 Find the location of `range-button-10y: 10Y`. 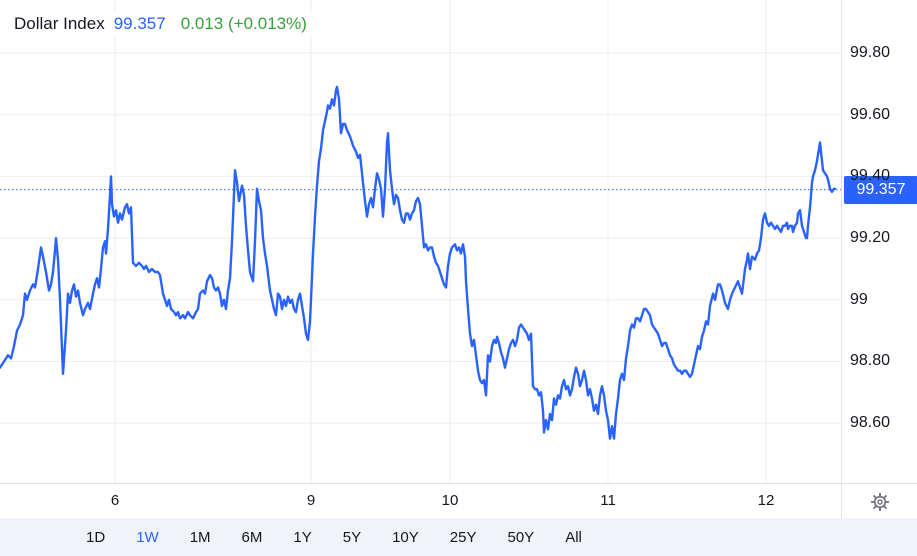

range-button-10y: 10Y is located at coordinates (405, 537).